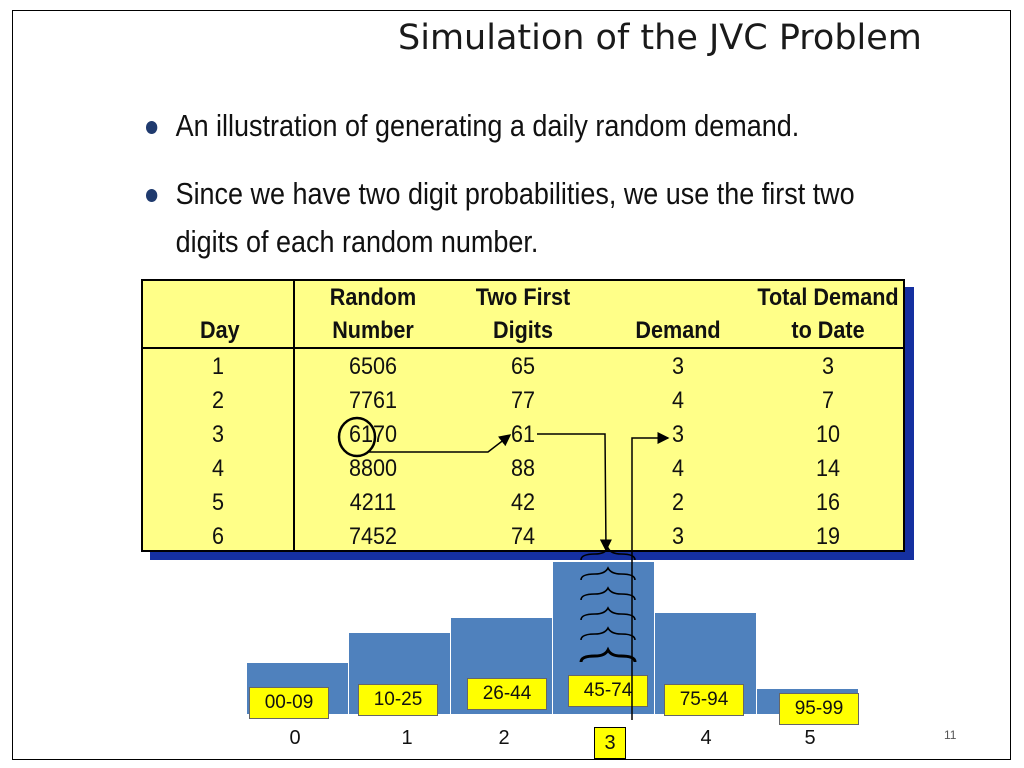  Describe the element at coordinates (373, 330) in the screenshot. I see `header-random-line2: Number` at that location.